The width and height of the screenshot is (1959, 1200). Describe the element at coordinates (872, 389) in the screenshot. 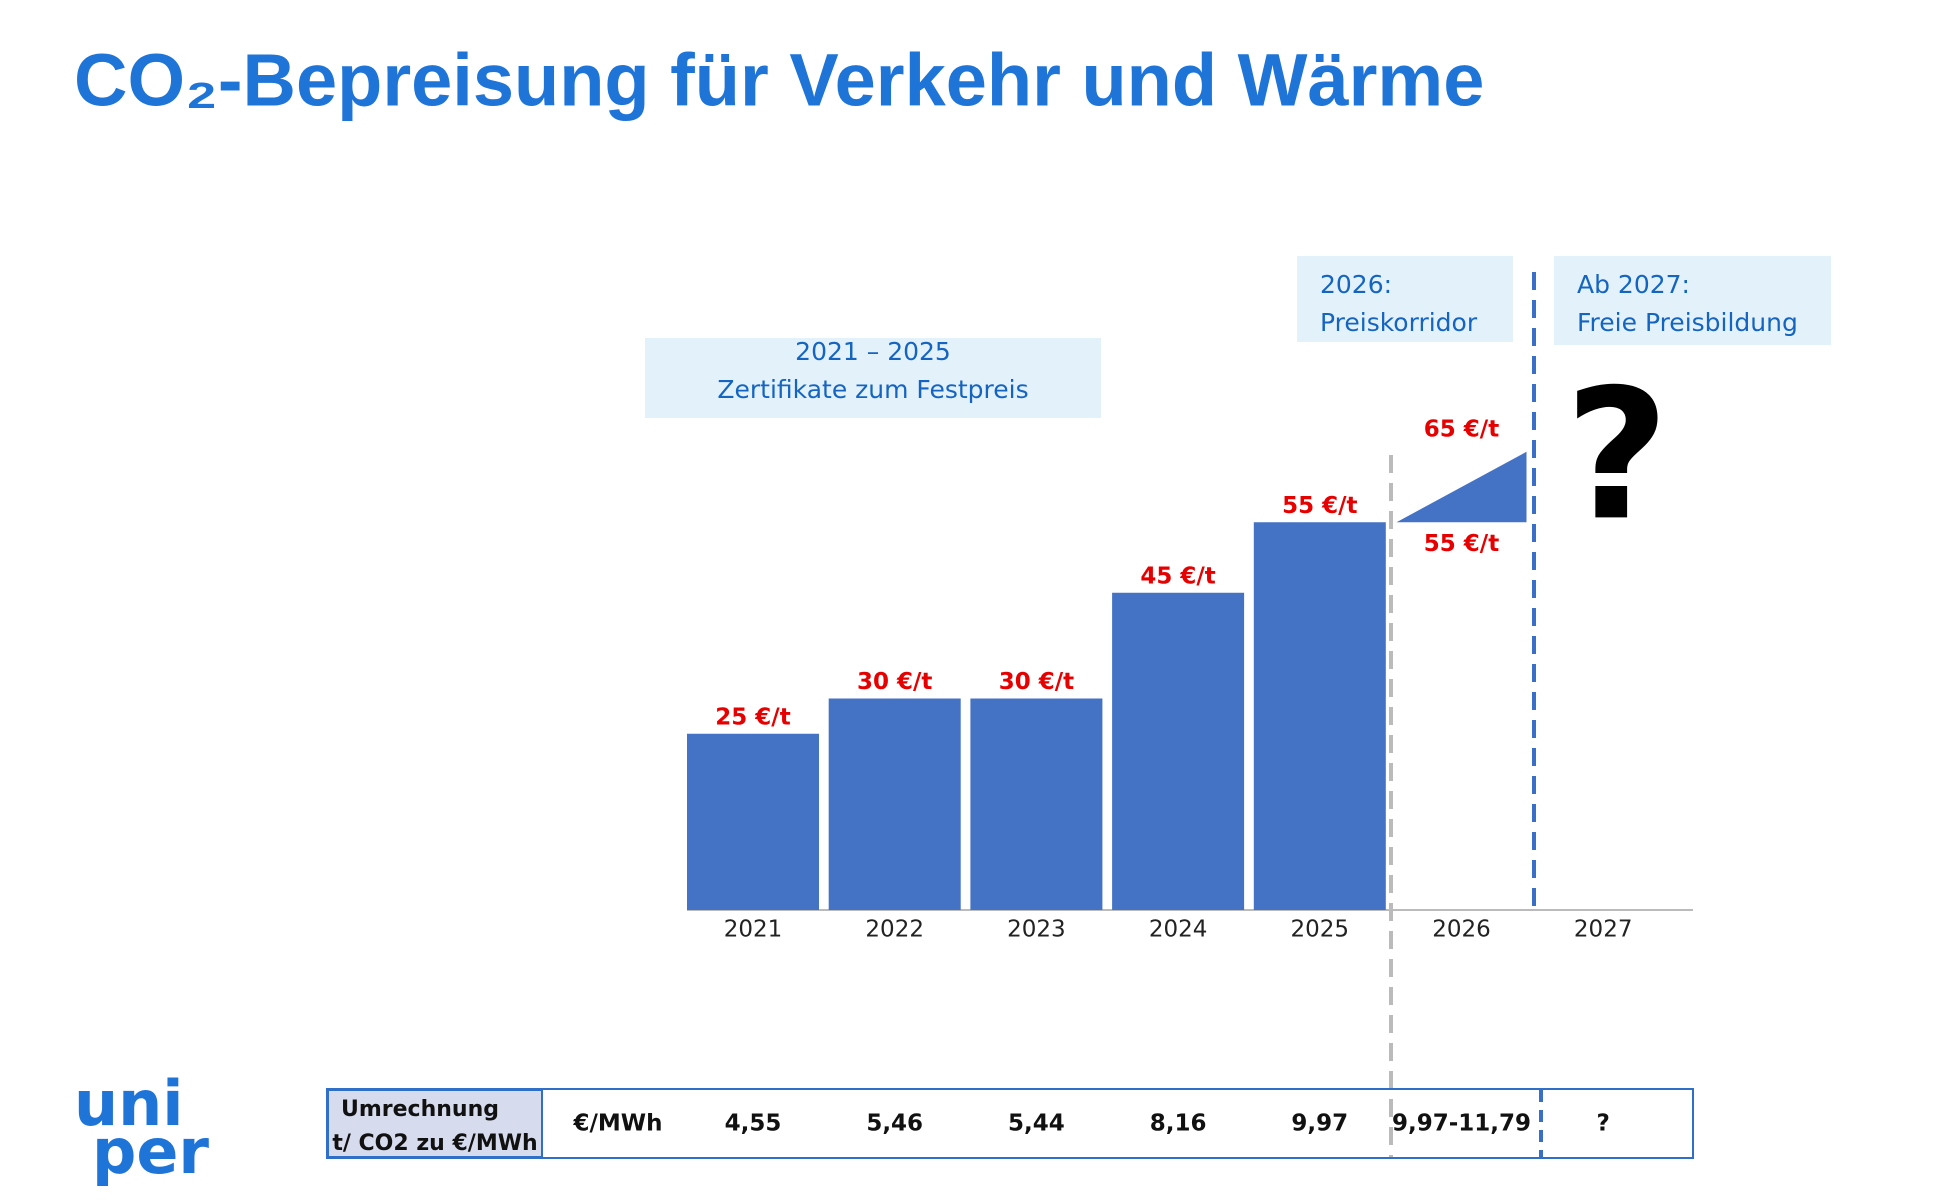

I see `annotation: Zertifikate zum Festpreis` at that location.